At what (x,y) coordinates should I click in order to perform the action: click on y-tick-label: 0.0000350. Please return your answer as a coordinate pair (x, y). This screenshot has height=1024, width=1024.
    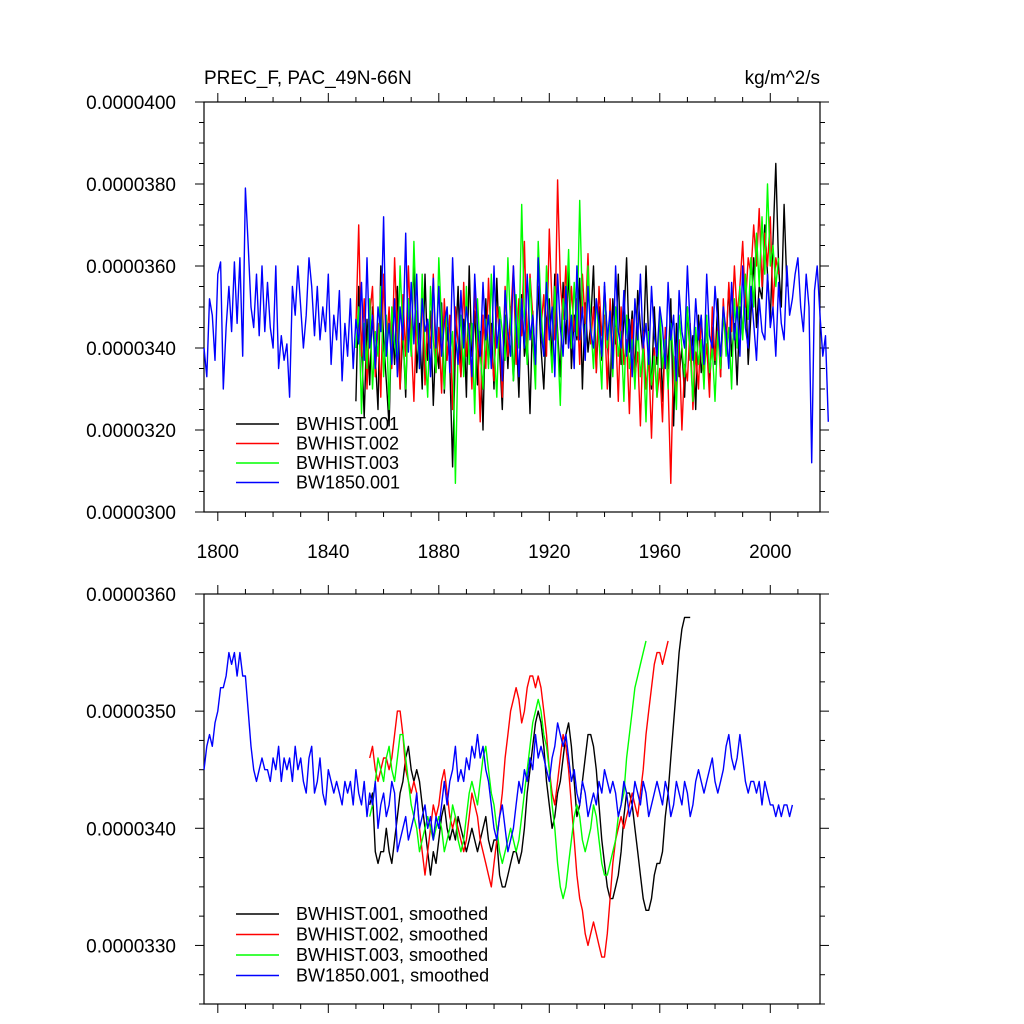
    Looking at the image, I should click on (131, 712).